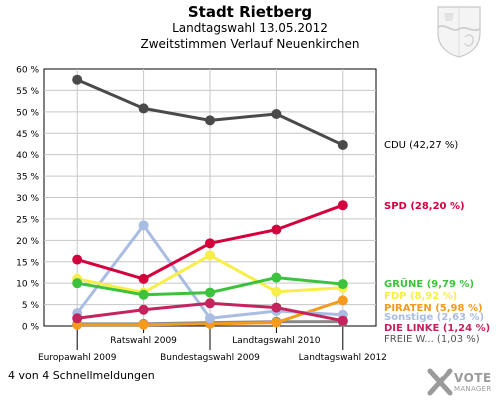 This screenshot has height=400, width=500. Describe the element at coordinates (421, 145) in the screenshot. I see `series-end-label: CDU (42,27 %)` at that location.